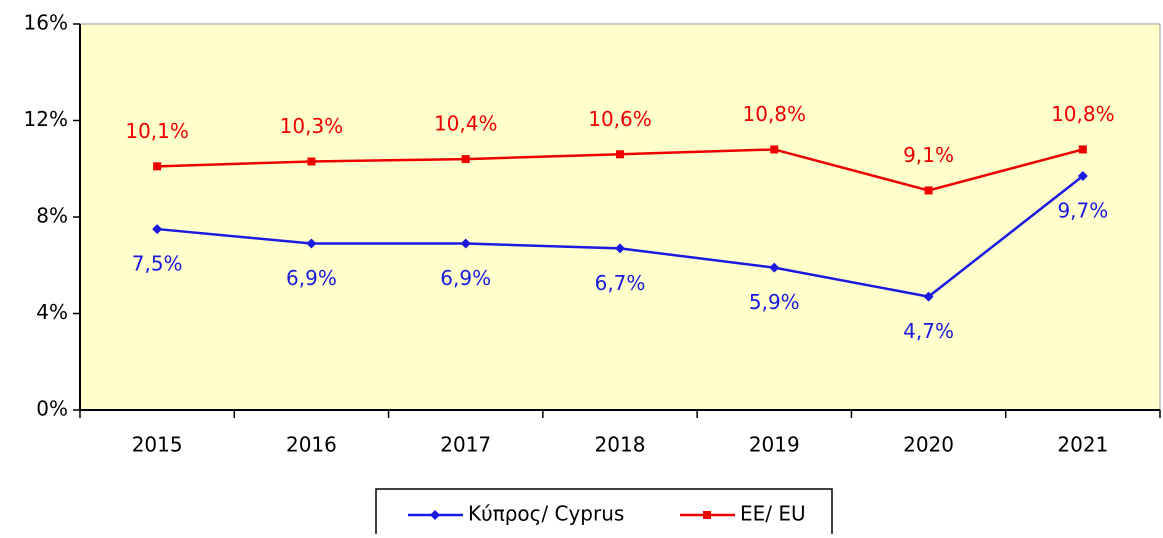 The image size is (1163, 538). What do you see at coordinates (157, 264) in the screenshot?
I see `data-label: 7,5%` at bounding box center [157, 264].